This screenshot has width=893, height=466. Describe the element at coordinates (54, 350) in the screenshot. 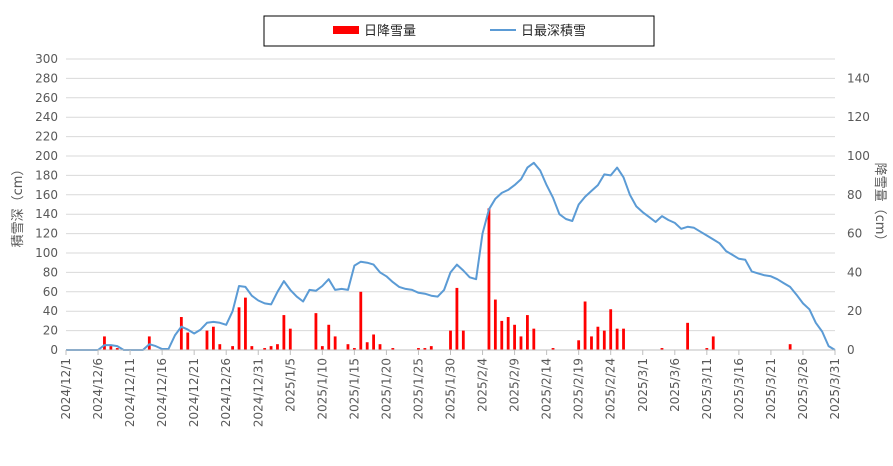

I see `left-tick-label: 0` at that location.